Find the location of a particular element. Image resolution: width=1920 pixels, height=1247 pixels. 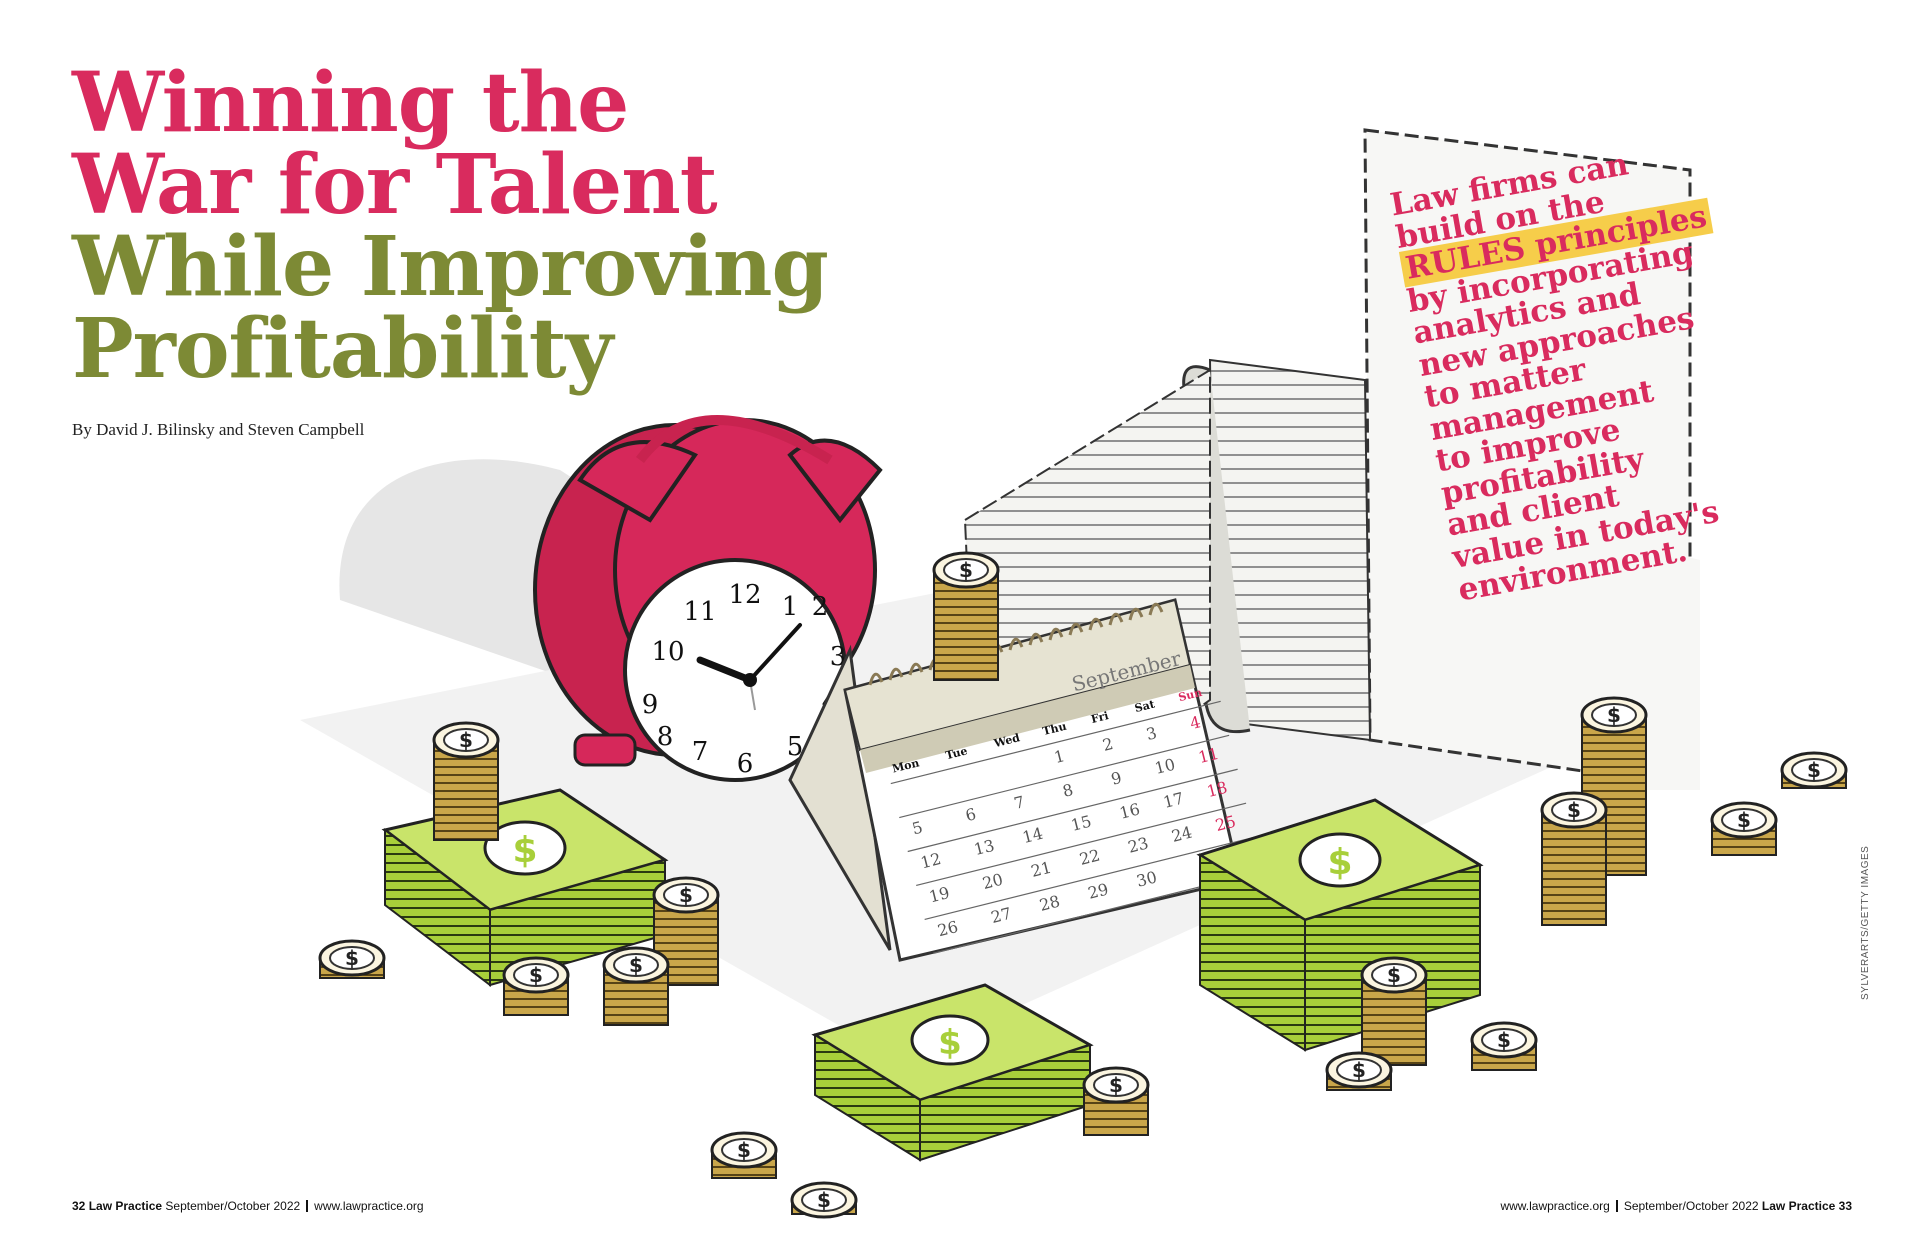

website-link-left: www.lawpractice.org is located at coordinates (369, 1206).